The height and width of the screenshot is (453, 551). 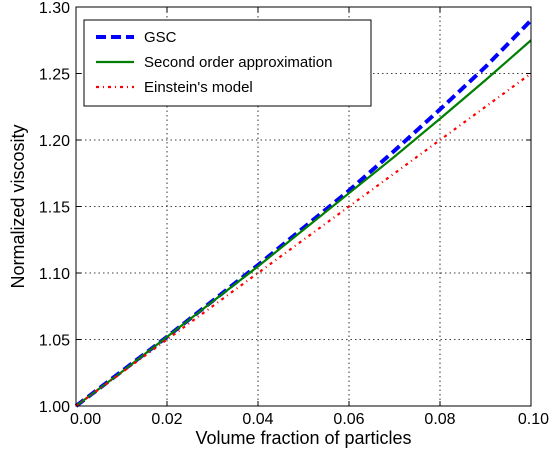 What do you see at coordinates (54, 274) in the screenshot?
I see `y-tick-label: 1.10` at bounding box center [54, 274].